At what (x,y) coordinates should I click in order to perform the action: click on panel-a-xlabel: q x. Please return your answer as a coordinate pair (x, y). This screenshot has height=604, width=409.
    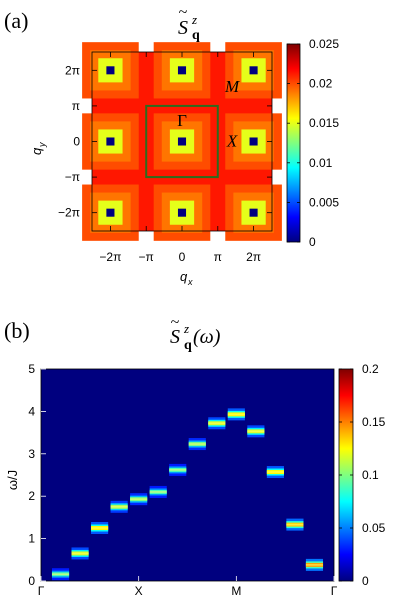
    Looking at the image, I should click on (186, 278).